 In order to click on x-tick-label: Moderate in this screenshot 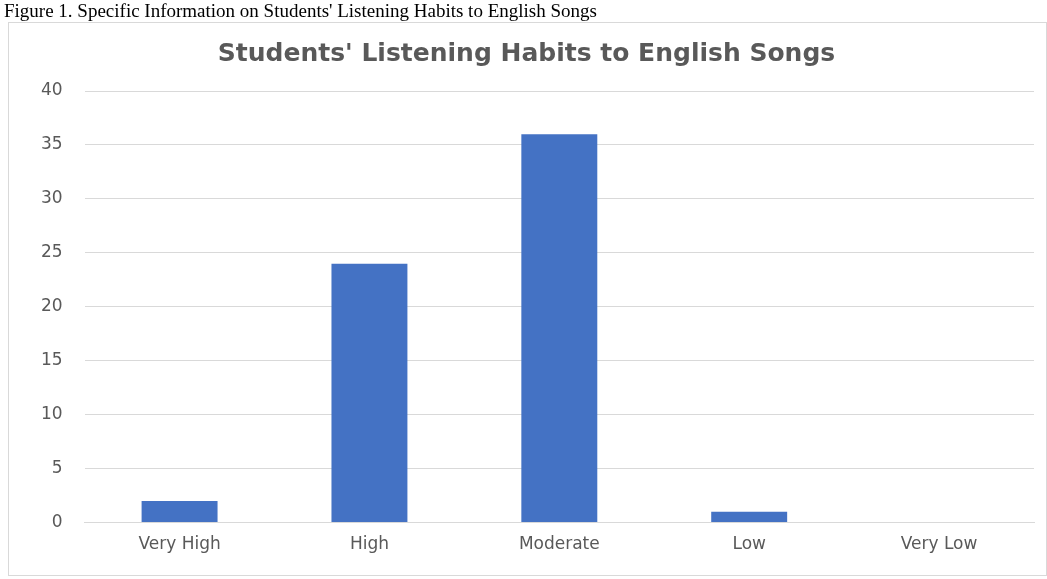, I will do `click(559, 543)`.